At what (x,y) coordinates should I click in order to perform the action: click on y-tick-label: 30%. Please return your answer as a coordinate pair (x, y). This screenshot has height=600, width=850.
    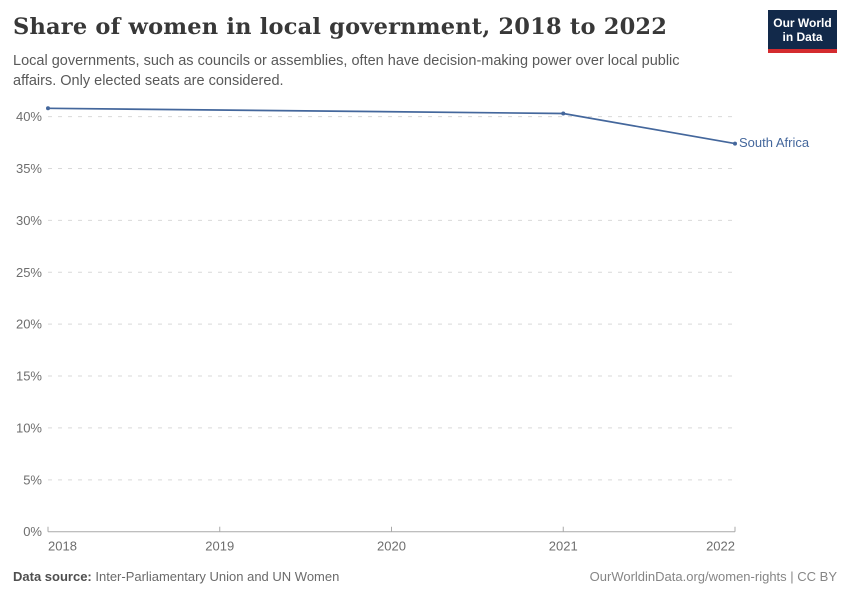
    Looking at the image, I should click on (29, 220).